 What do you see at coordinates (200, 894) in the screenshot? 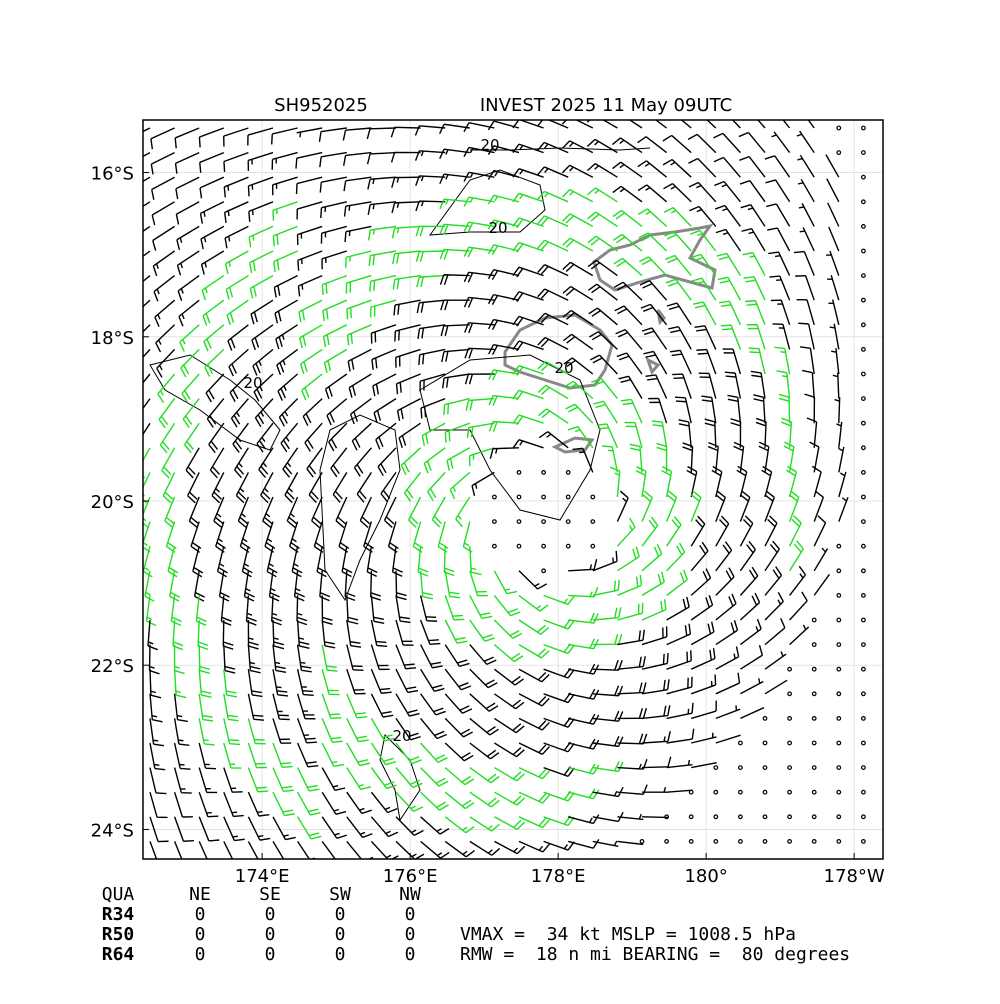
I see `table-header: NE` at bounding box center [200, 894].